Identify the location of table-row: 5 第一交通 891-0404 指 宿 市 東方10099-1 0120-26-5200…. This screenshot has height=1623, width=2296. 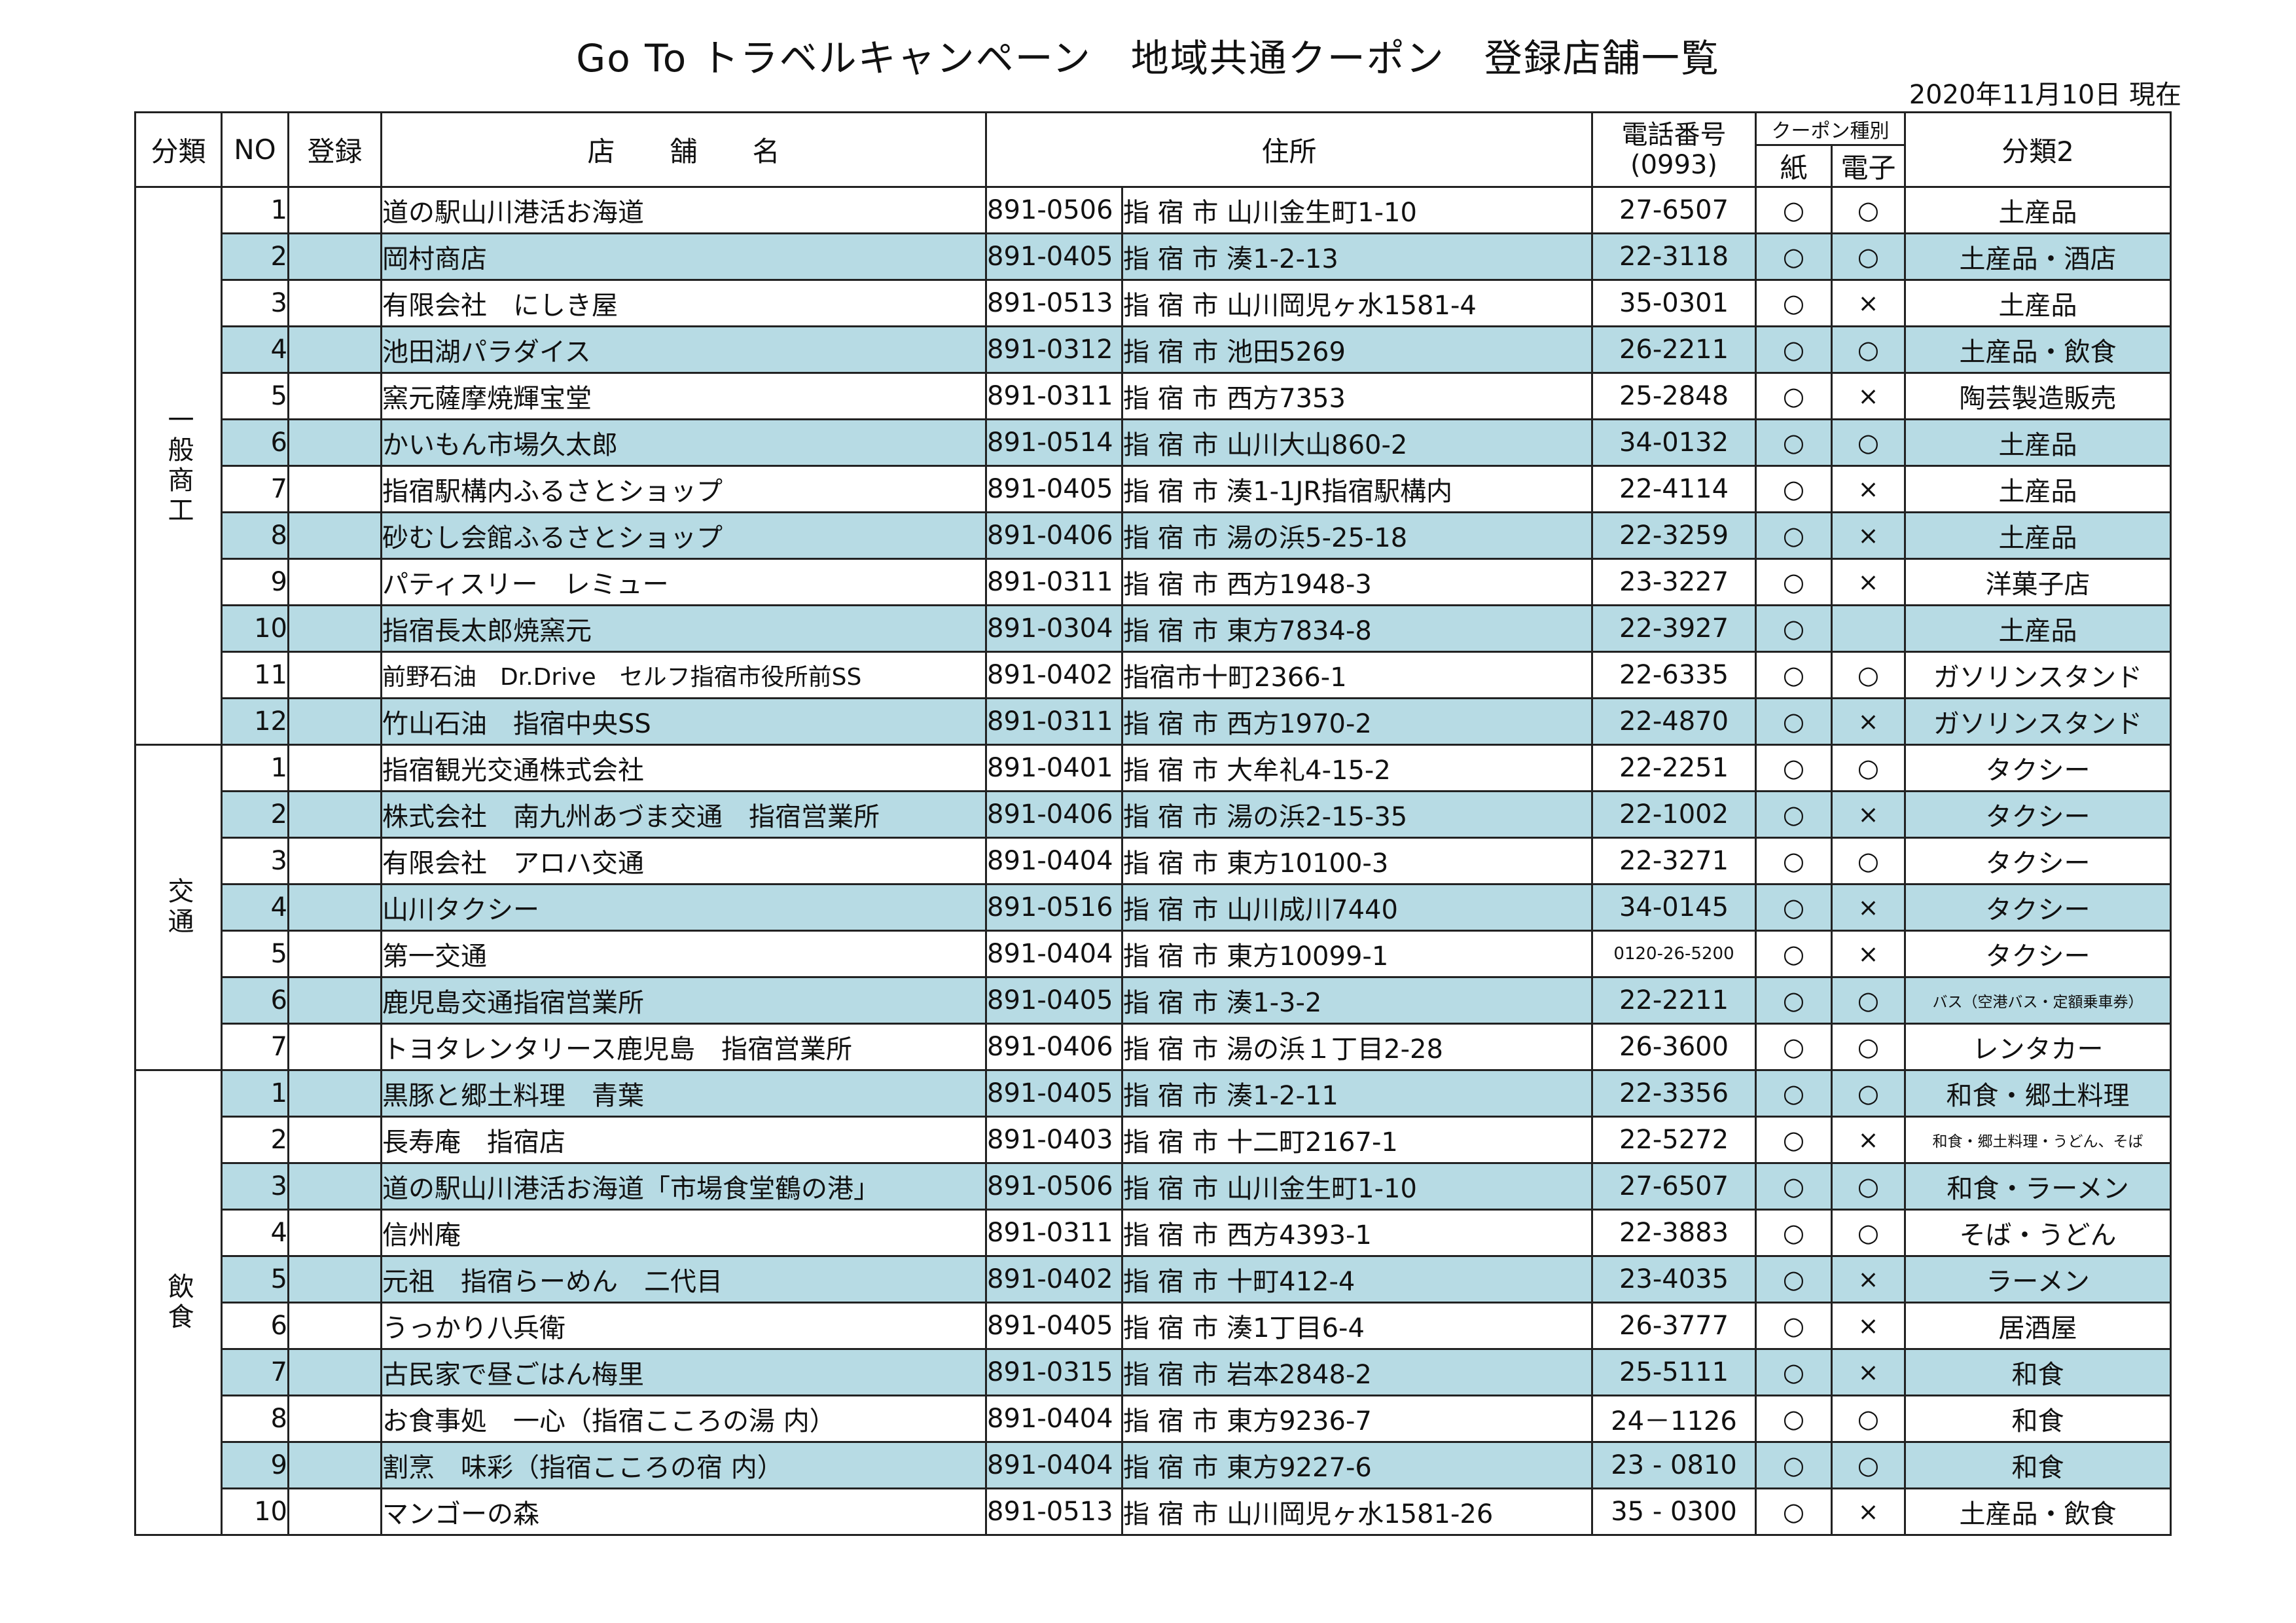
(1153, 954).